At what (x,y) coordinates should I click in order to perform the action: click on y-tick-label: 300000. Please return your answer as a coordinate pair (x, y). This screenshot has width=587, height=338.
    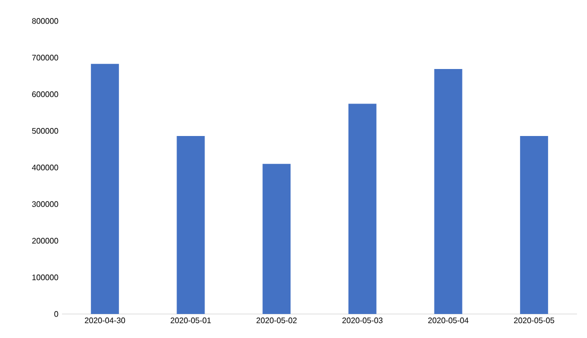
    Looking at the image, I should click on (45, 204).